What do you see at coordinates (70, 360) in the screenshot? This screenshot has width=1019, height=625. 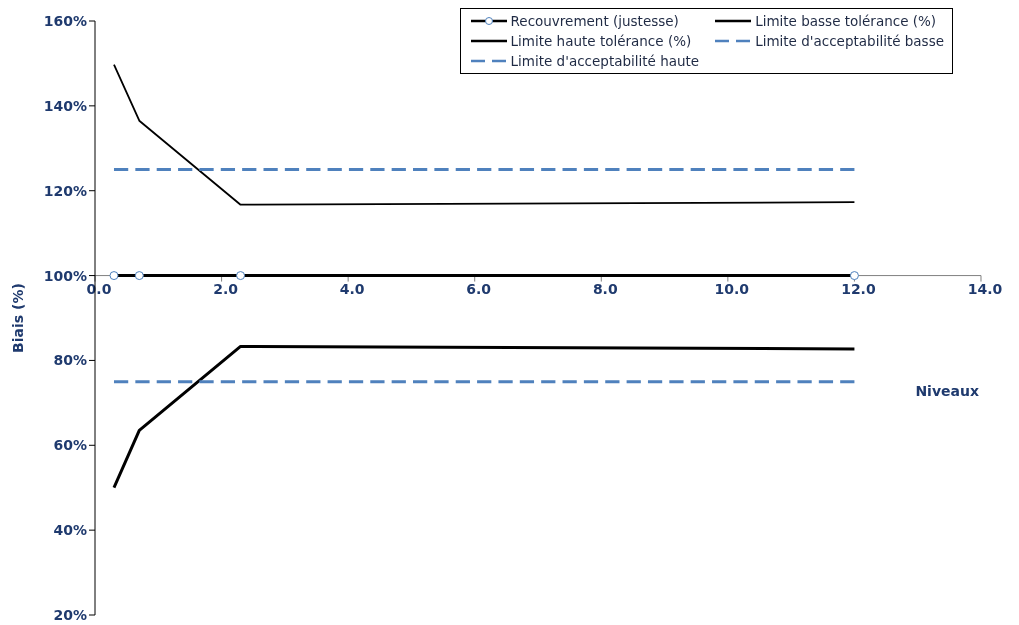 I see `y-tick-label: 80%` at bounding box center [70, 360].